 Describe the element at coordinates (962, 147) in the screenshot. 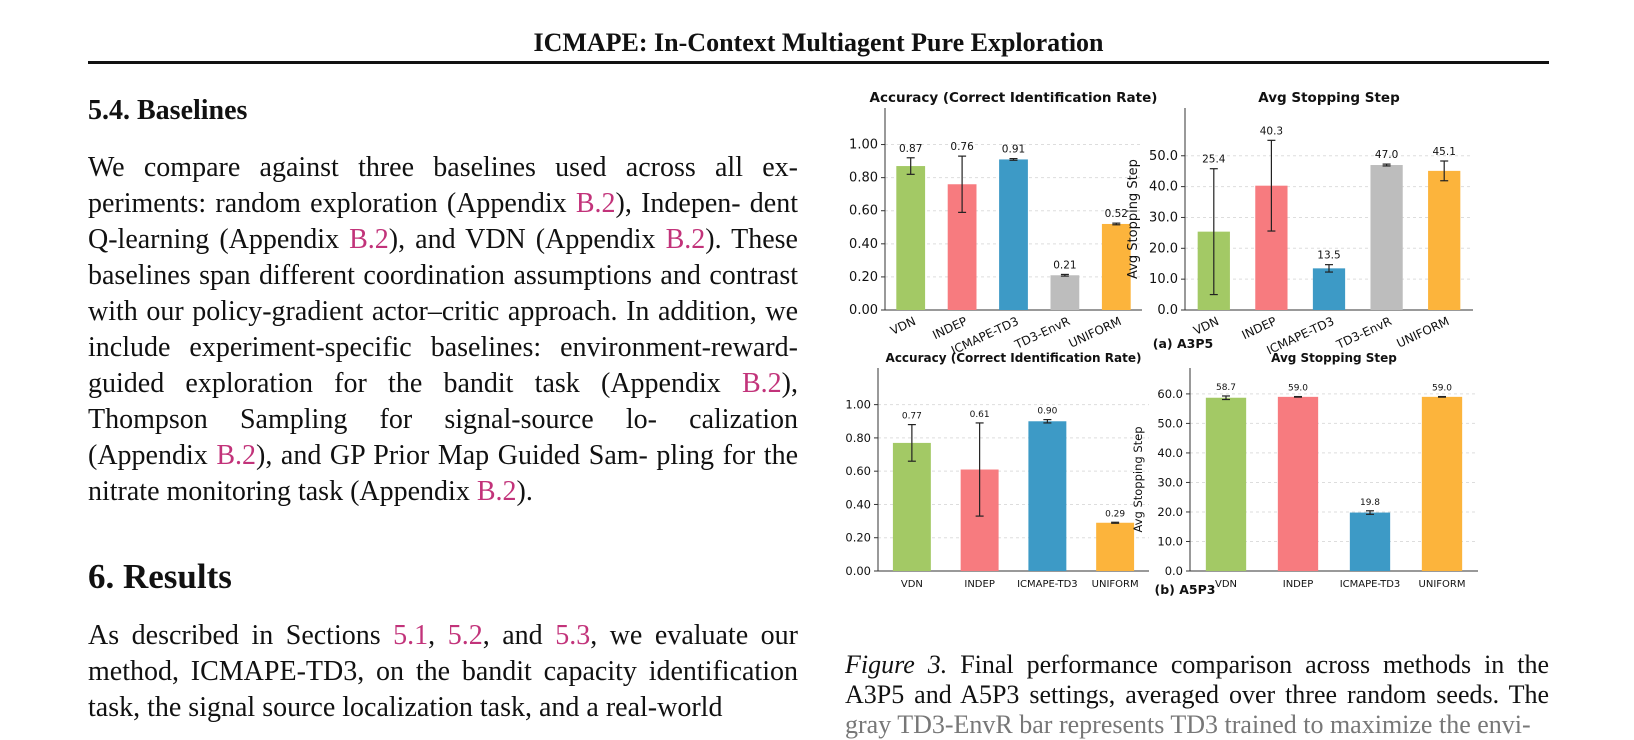

I see `data-label: 0.76` at that location.